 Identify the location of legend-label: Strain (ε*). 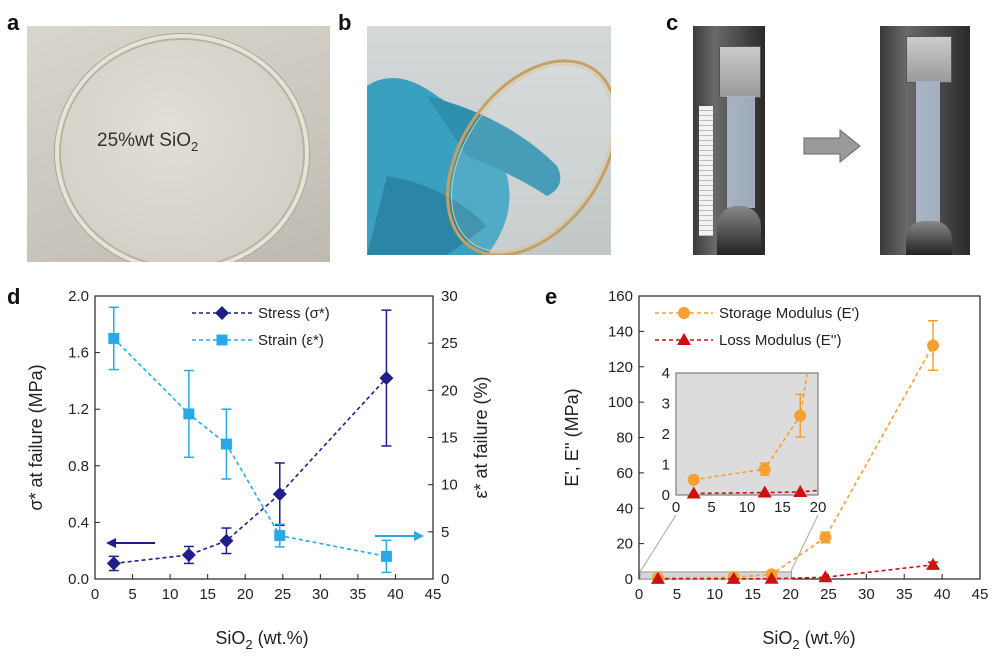
(291, 340).